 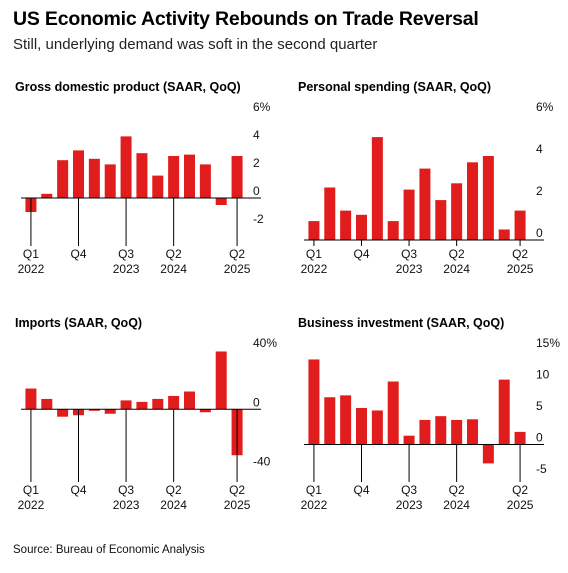 What do you see at coordinates (258, 219) in the screenshot?
I see `y-tick-label: -2` at bounding box center [258, 219].